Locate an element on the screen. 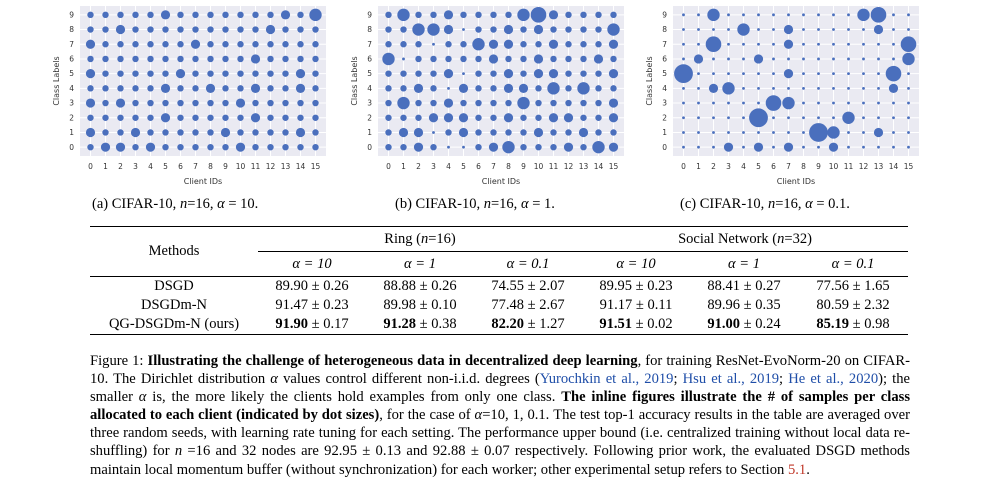  result-mean: 77.48 is located at coordinates (508, 305).